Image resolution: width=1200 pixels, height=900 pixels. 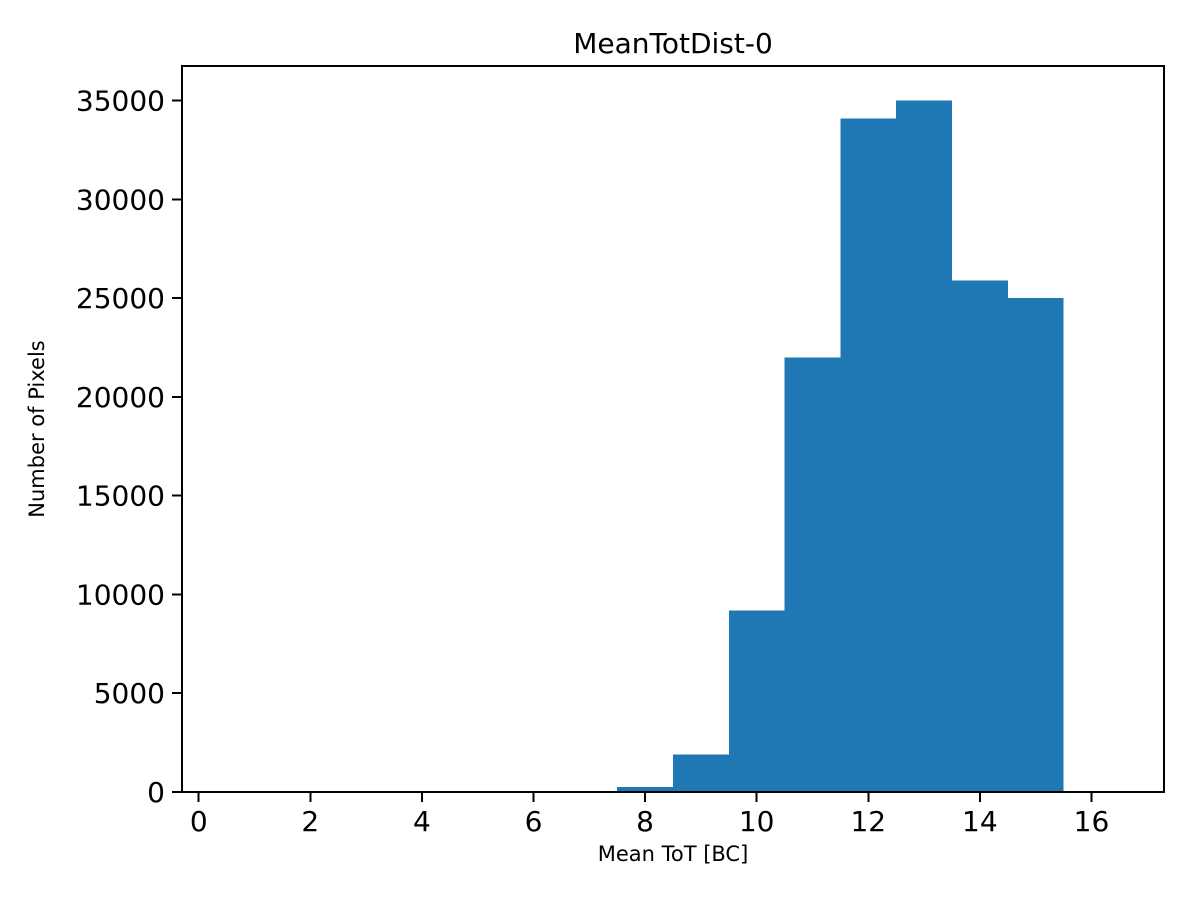 What do you see at coordinates (120, 101) in the screenshot?
I see `y-tick-label: 35000` at bounding box center [120, 101].